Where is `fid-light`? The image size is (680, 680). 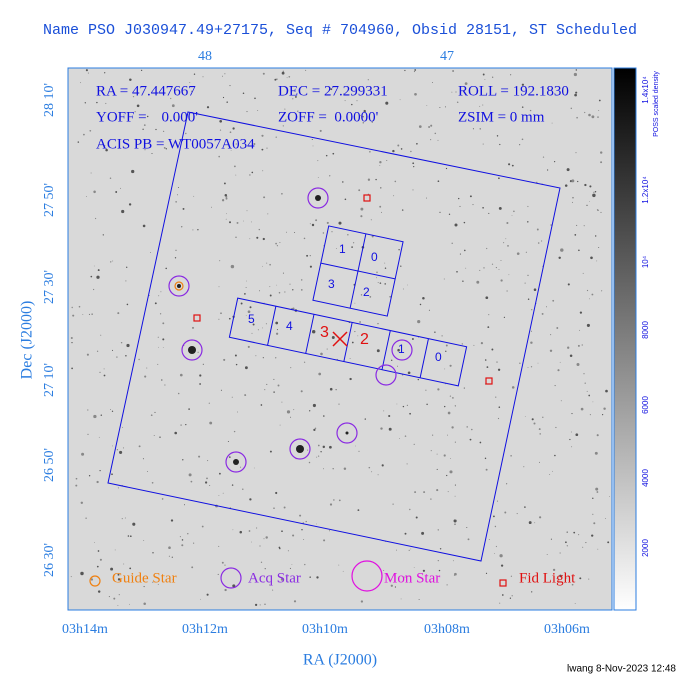
fid-light is located at coordinates (367, 198).